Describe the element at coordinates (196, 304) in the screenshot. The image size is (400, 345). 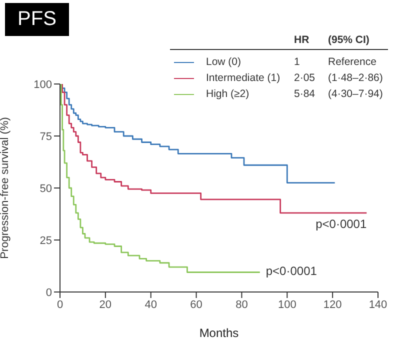
I see `x-tick-label: 60` at that location.